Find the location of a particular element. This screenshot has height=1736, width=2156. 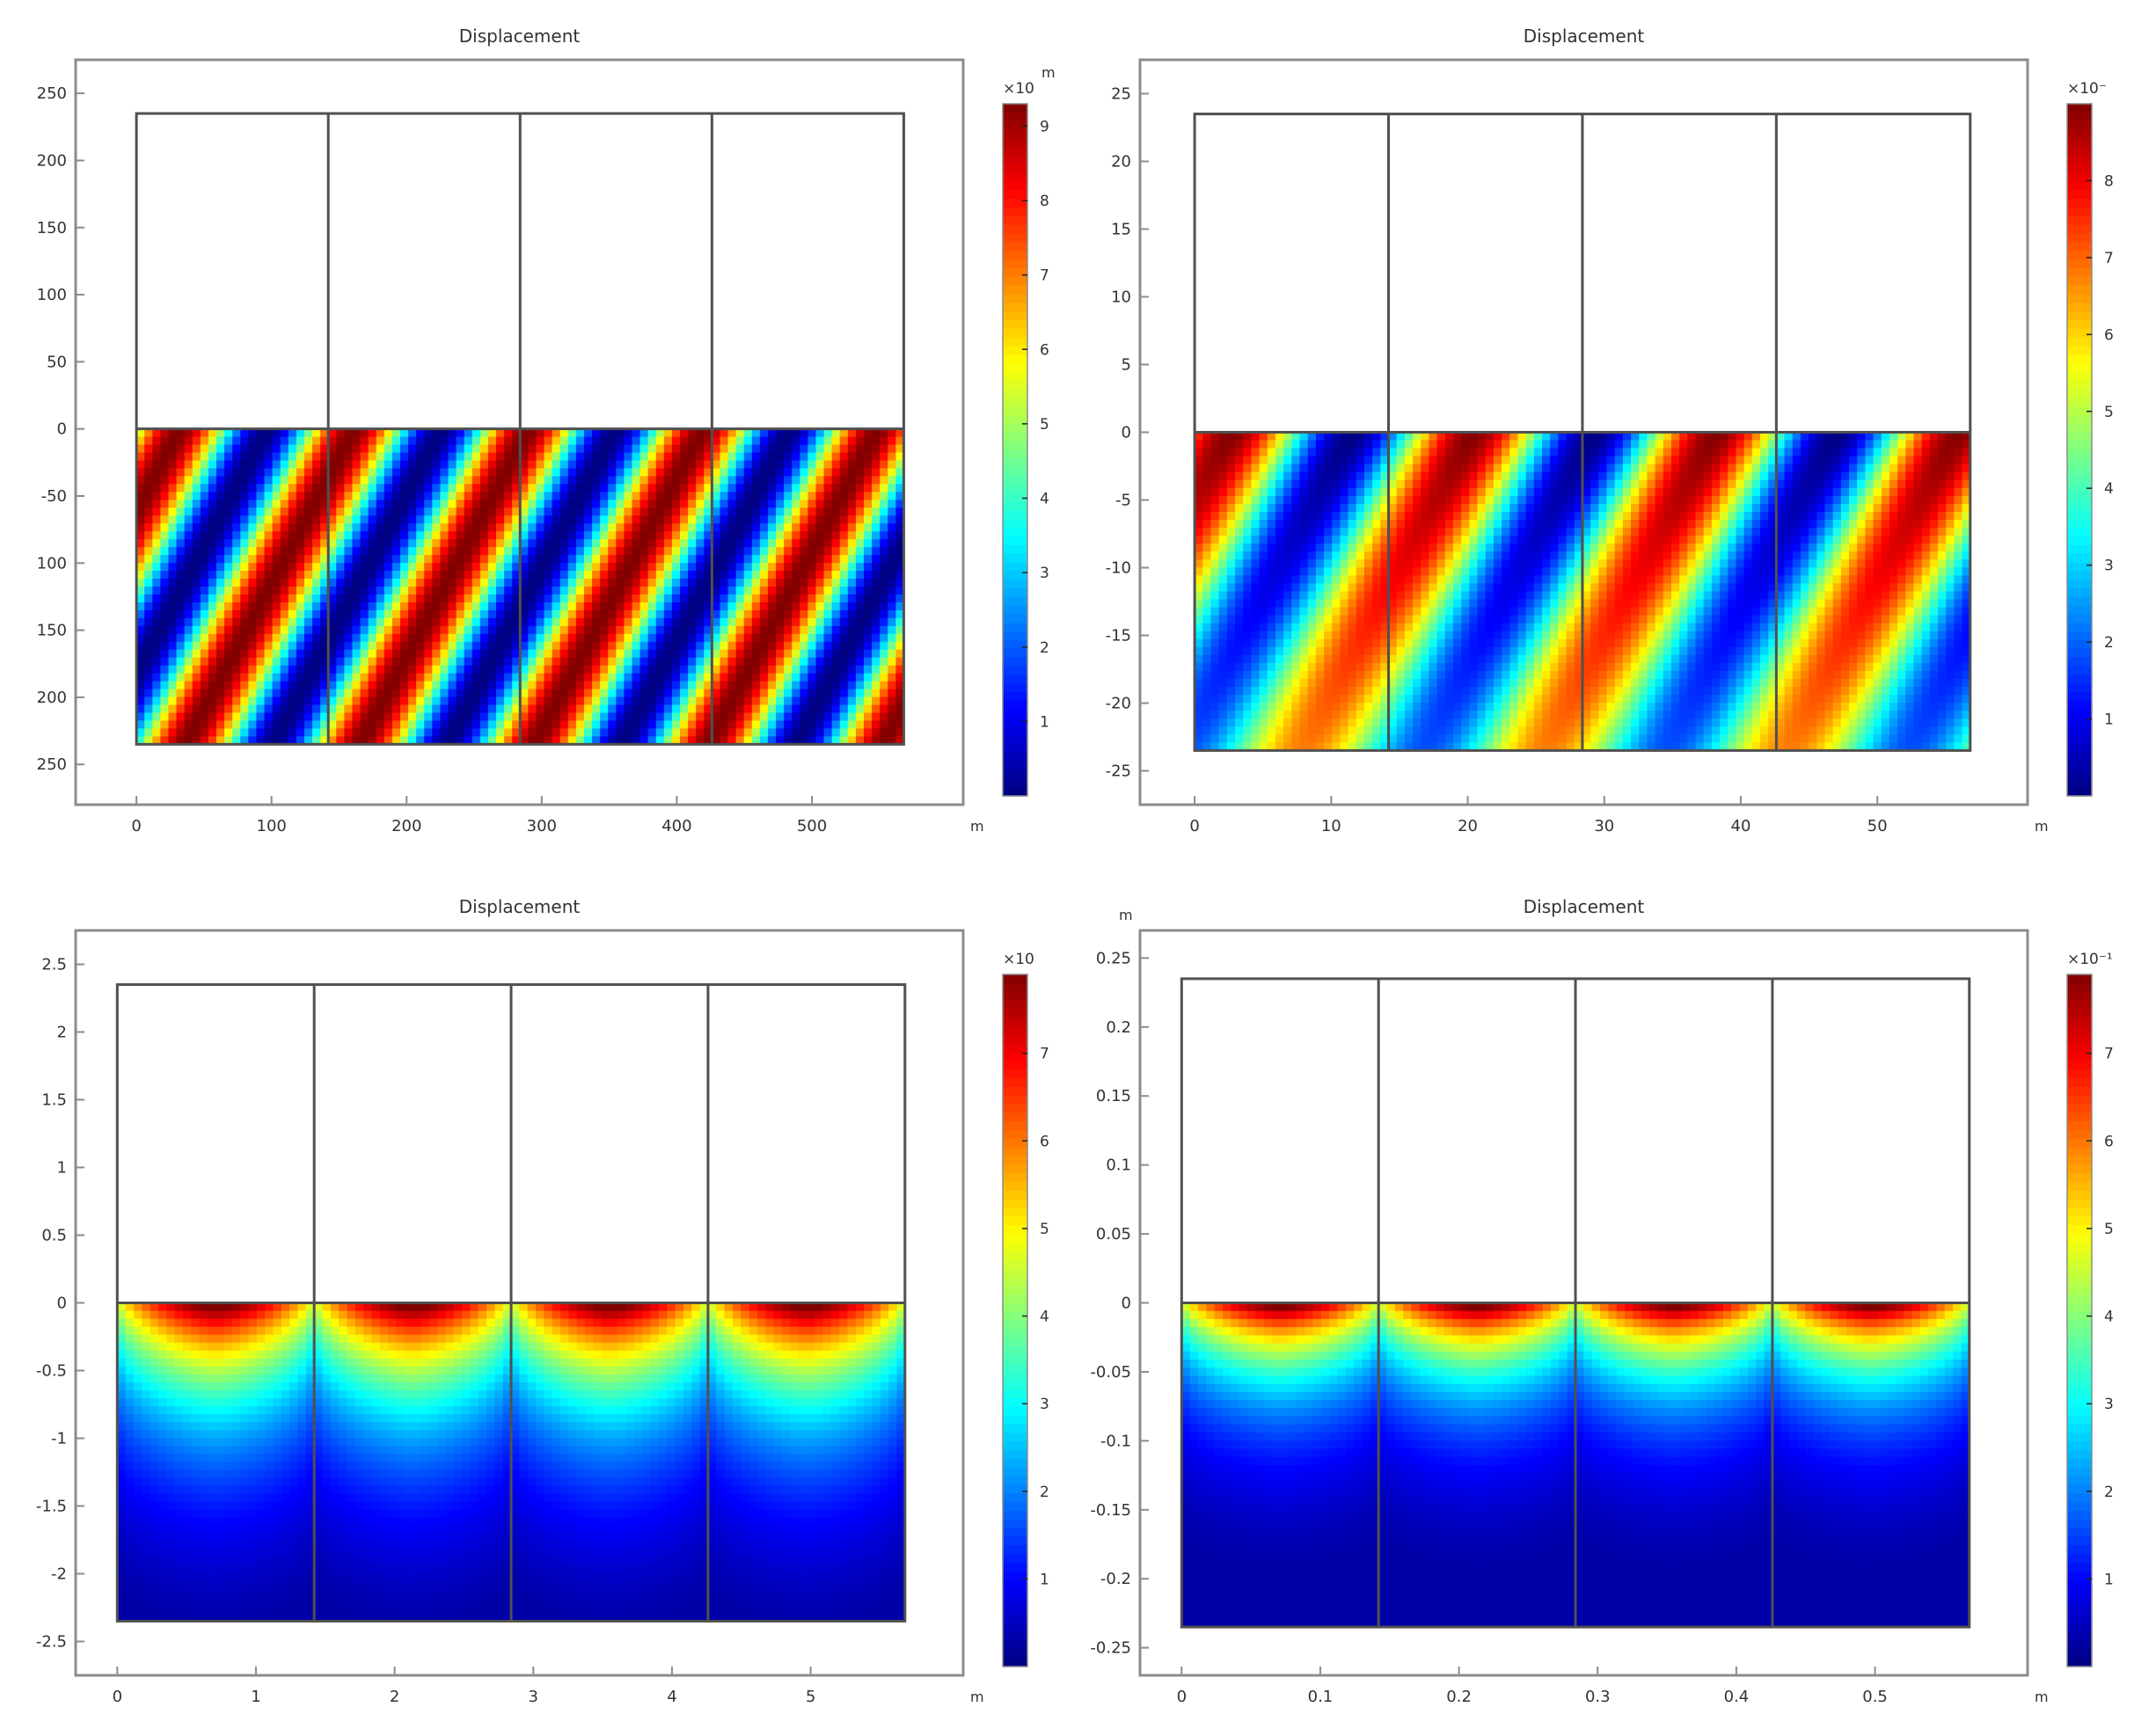

colorbar-tick-label: 1 is located at coordinates (1044, 722).